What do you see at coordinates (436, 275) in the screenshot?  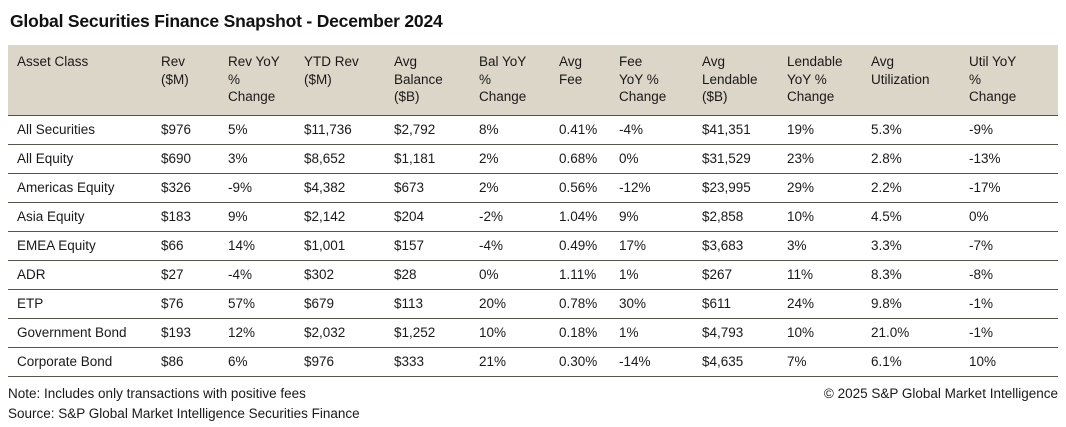 I see `value-cell: $28` at bounding box center [436, 275].